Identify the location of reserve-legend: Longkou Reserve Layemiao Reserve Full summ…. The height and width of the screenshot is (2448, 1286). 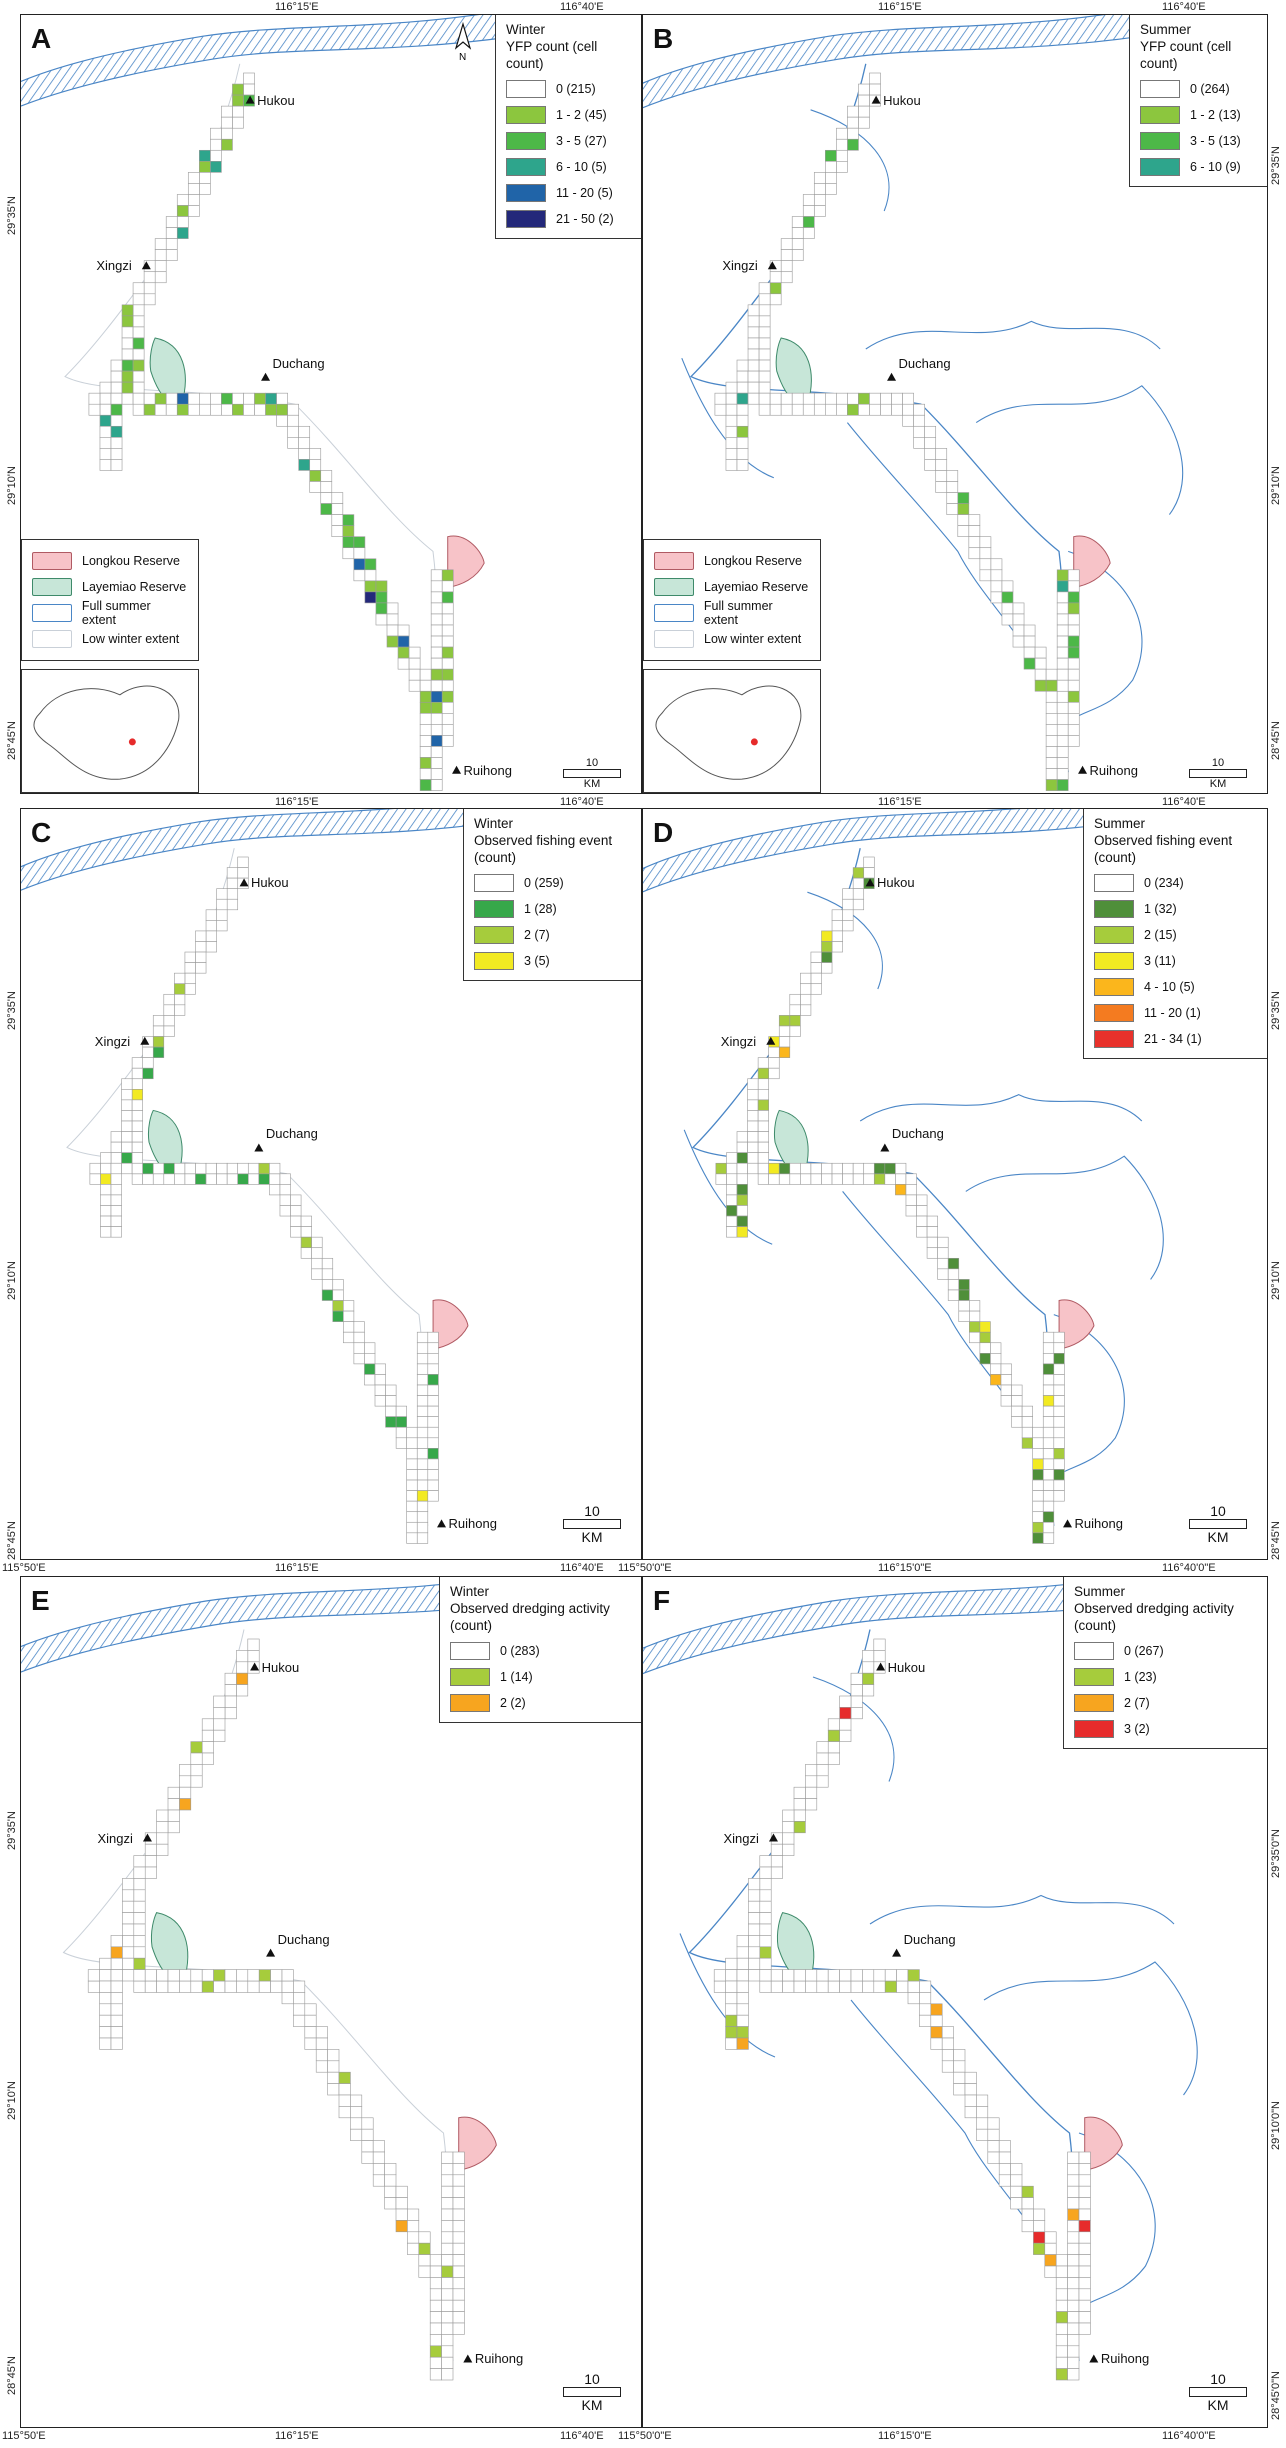
(110, 600).